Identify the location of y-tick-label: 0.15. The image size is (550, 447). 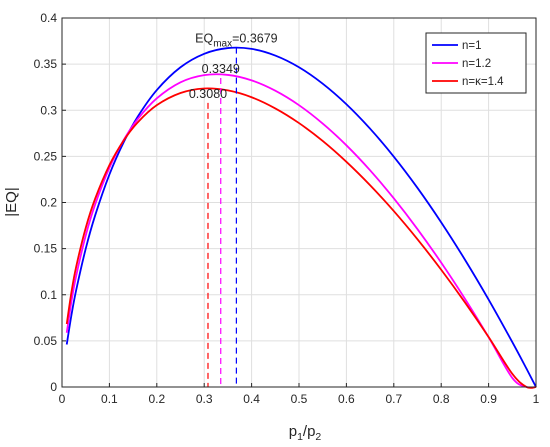
(46, 249).